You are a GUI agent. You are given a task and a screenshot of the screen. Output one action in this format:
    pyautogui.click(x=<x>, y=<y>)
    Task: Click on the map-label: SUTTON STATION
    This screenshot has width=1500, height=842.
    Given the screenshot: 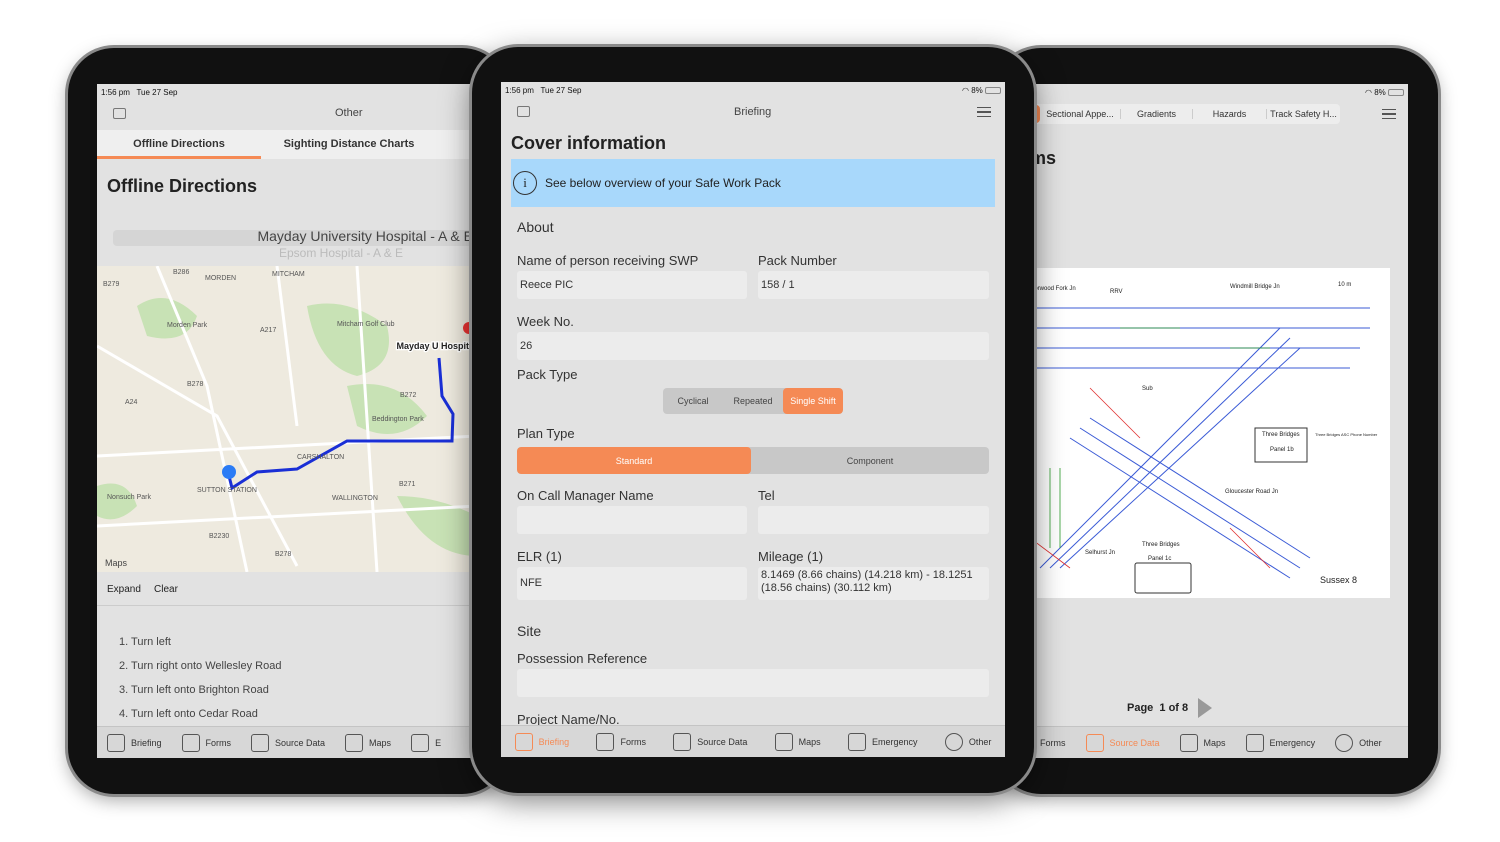 What is the action you would take?
    pyautogui.click(x=227, y=490)
    